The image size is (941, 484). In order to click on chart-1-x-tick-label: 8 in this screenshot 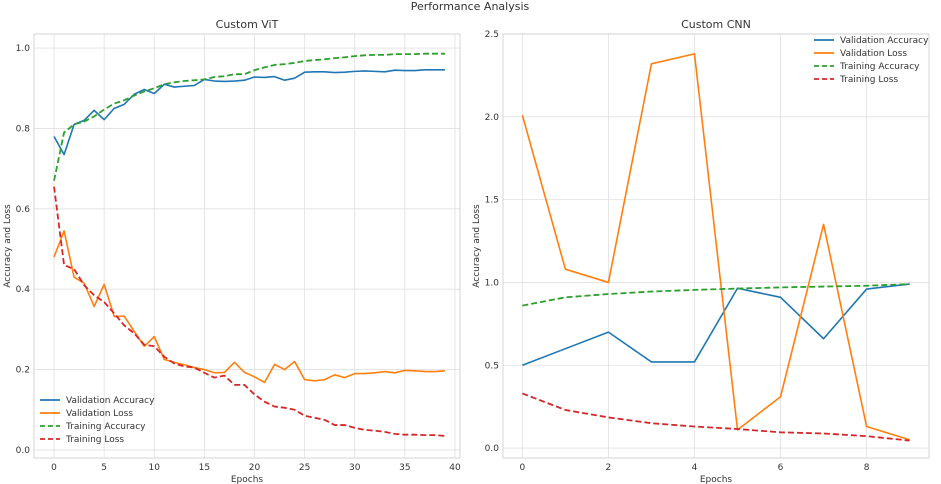, I will do `click(867, 468)`.